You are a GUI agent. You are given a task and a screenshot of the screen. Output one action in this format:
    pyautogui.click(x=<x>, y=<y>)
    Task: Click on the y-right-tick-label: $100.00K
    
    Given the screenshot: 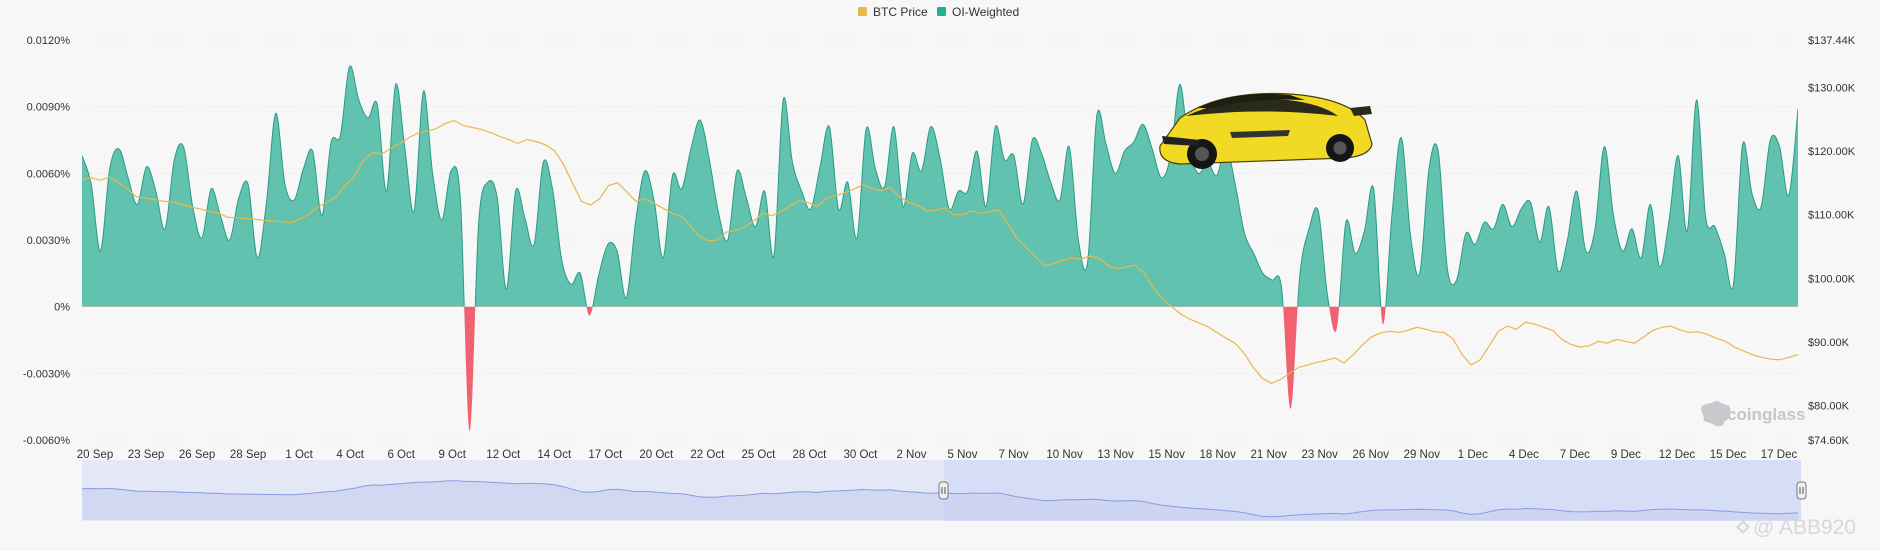 What is the action you would take?
    pyautogui.click(x=1832, y=279)
    